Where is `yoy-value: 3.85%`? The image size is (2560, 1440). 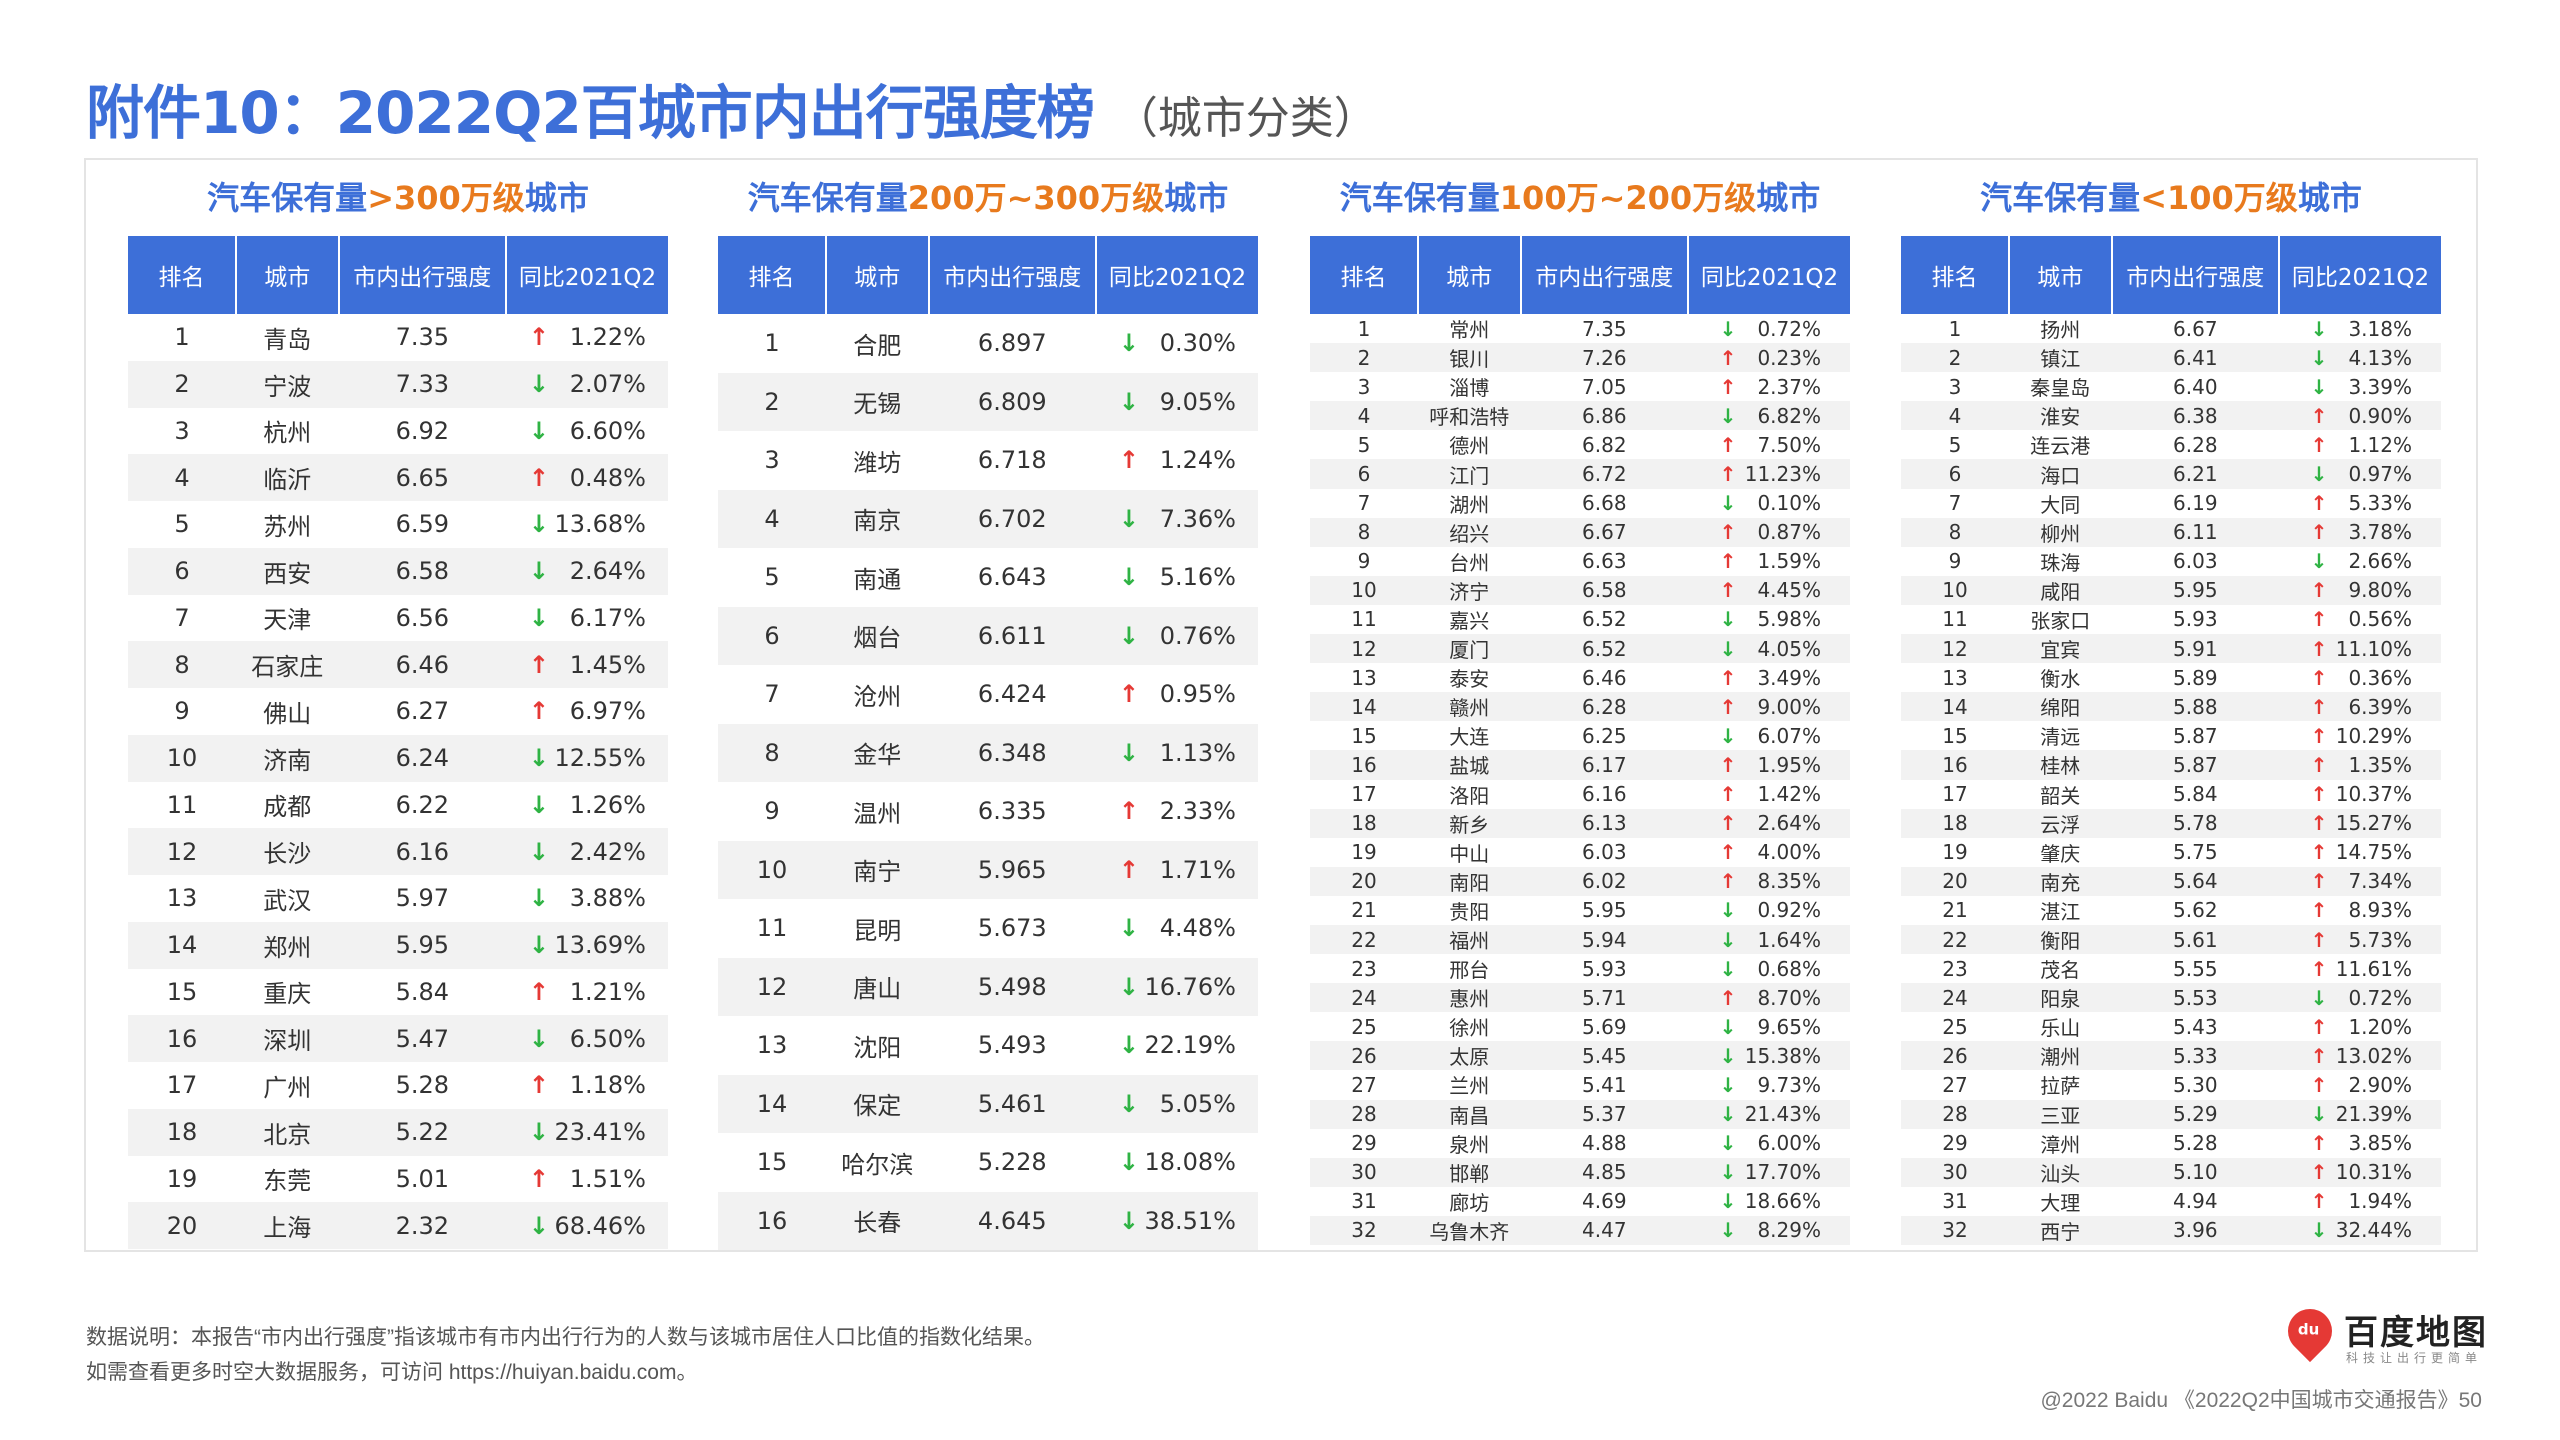 yoy-value: 3.85% is located at coordinates (2380, 1143).